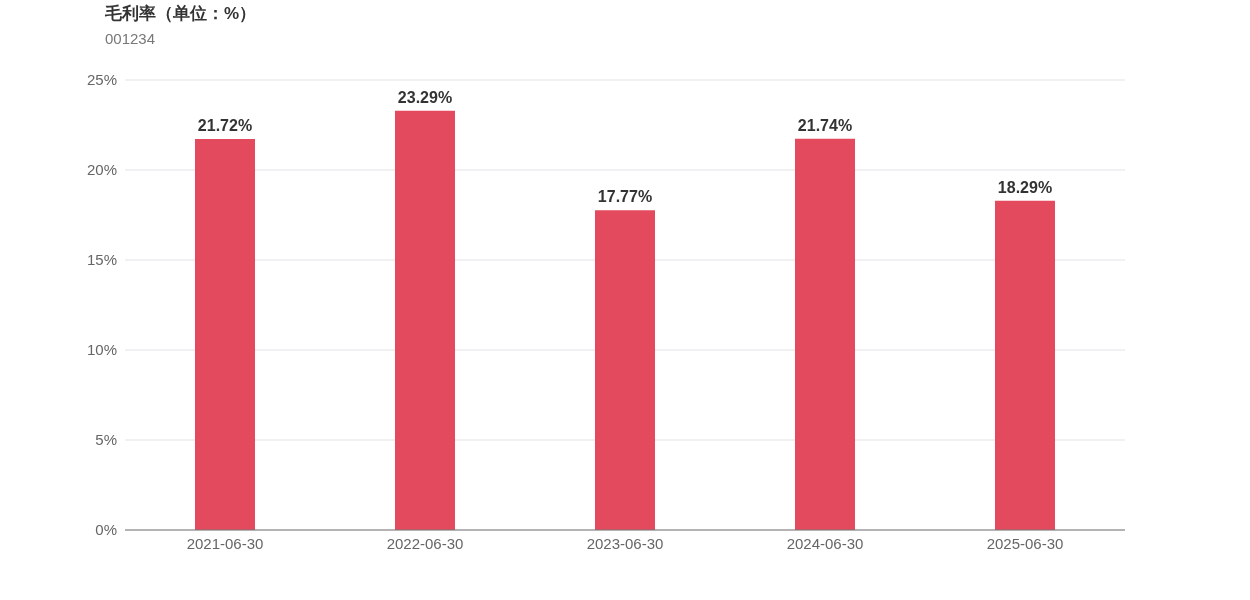  Describe the element at coordinates (425, 97) in the screenshot. I see `data-label: 23.29%` at that location.